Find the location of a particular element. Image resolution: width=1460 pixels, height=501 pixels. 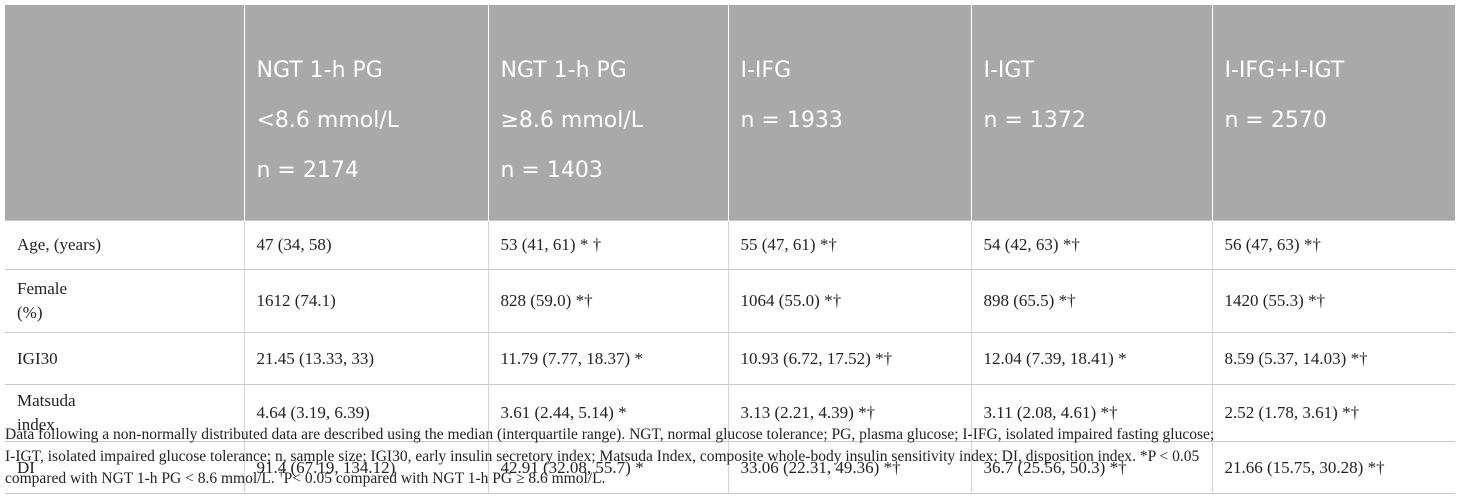

table-cell: 898 (65.5) *† is located at coordinates (1091, 301).